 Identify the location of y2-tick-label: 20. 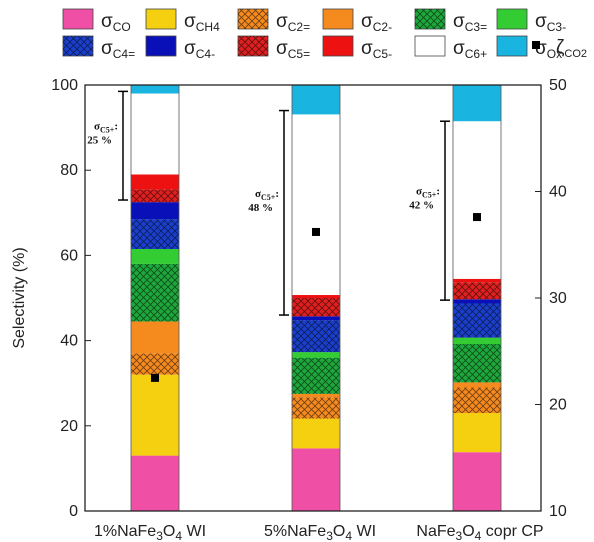
(558, 405).